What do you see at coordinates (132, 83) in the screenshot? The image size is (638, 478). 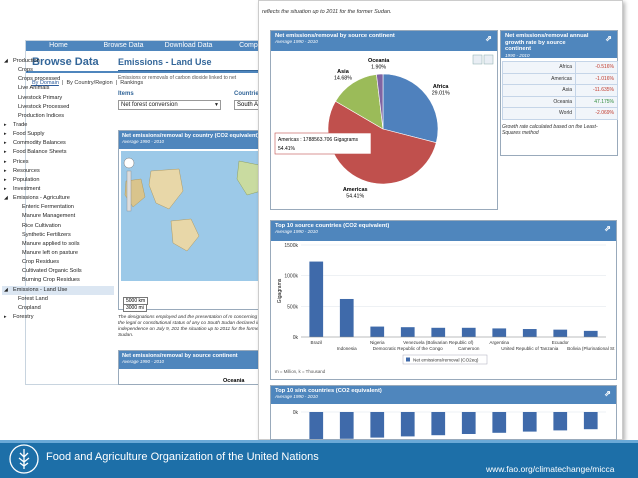 I see `rankings-link: Rankings` at bounding box center [132, 83].